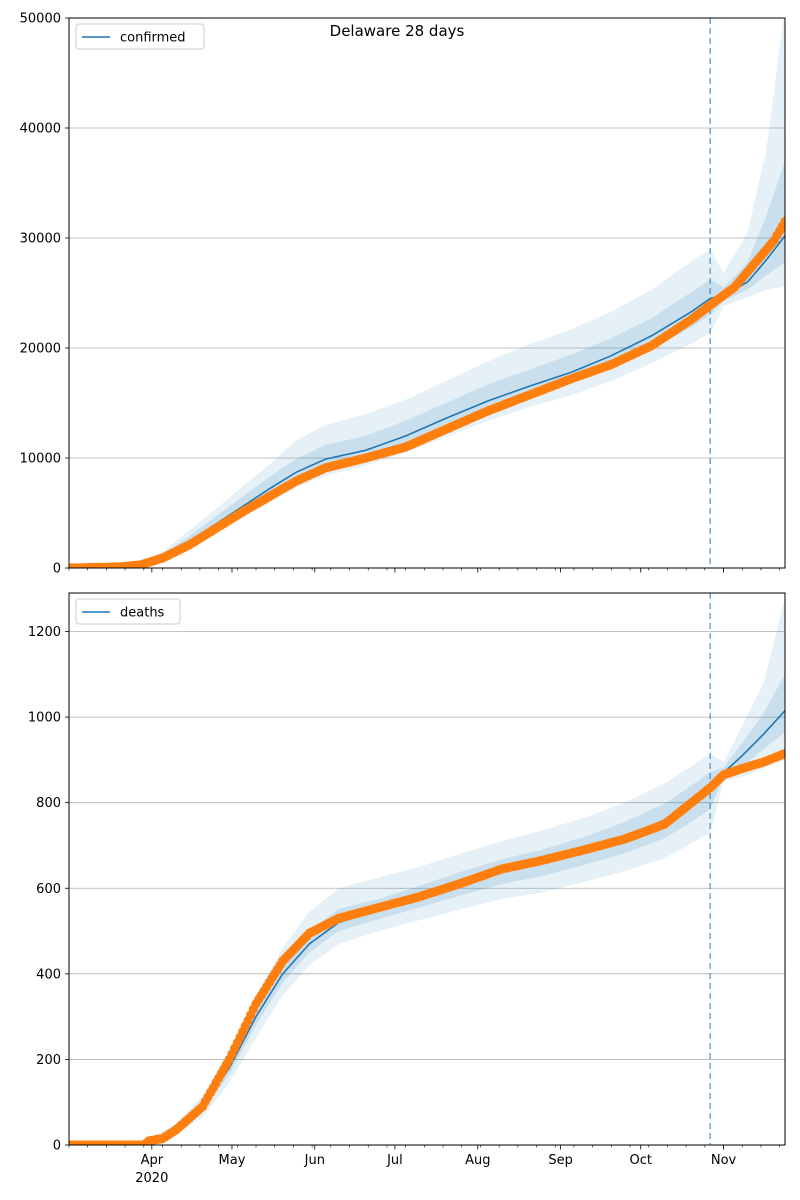  What do you see at coordinates (40, 239) in the screenshot?
I see `y-tick-label: 30000` at bounding box center [40, 239].